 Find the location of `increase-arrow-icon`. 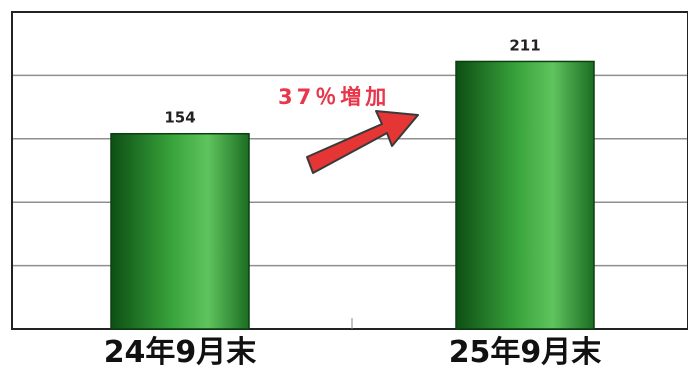

increase-arrow-icon is located at coordinates (362, 142).